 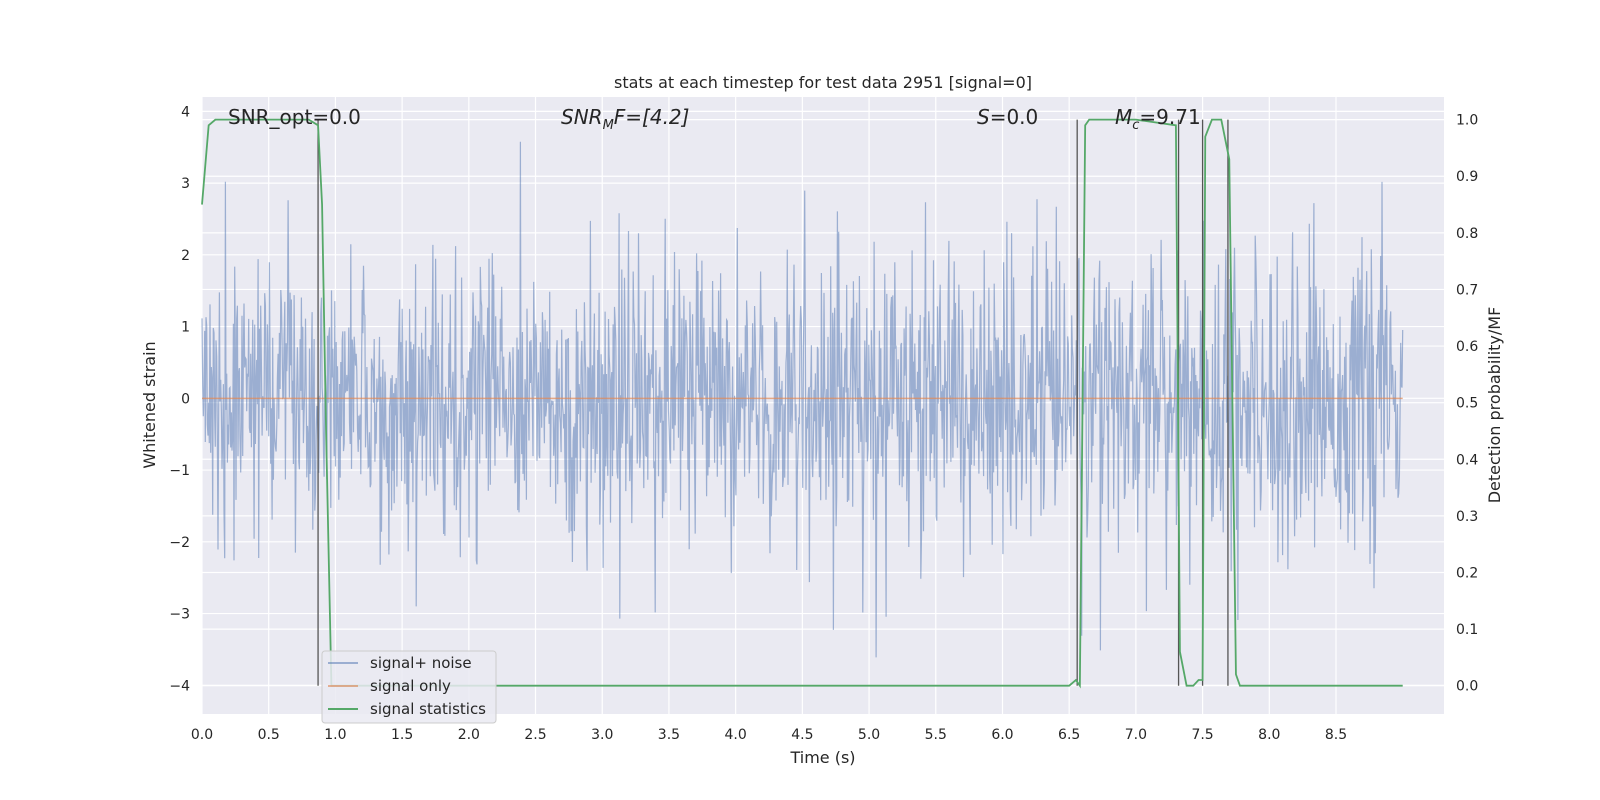 What do you see at coordinates (179, 471) in the screenshot?
I see `y-tick-label: −1` at bounding box center [179, 471].